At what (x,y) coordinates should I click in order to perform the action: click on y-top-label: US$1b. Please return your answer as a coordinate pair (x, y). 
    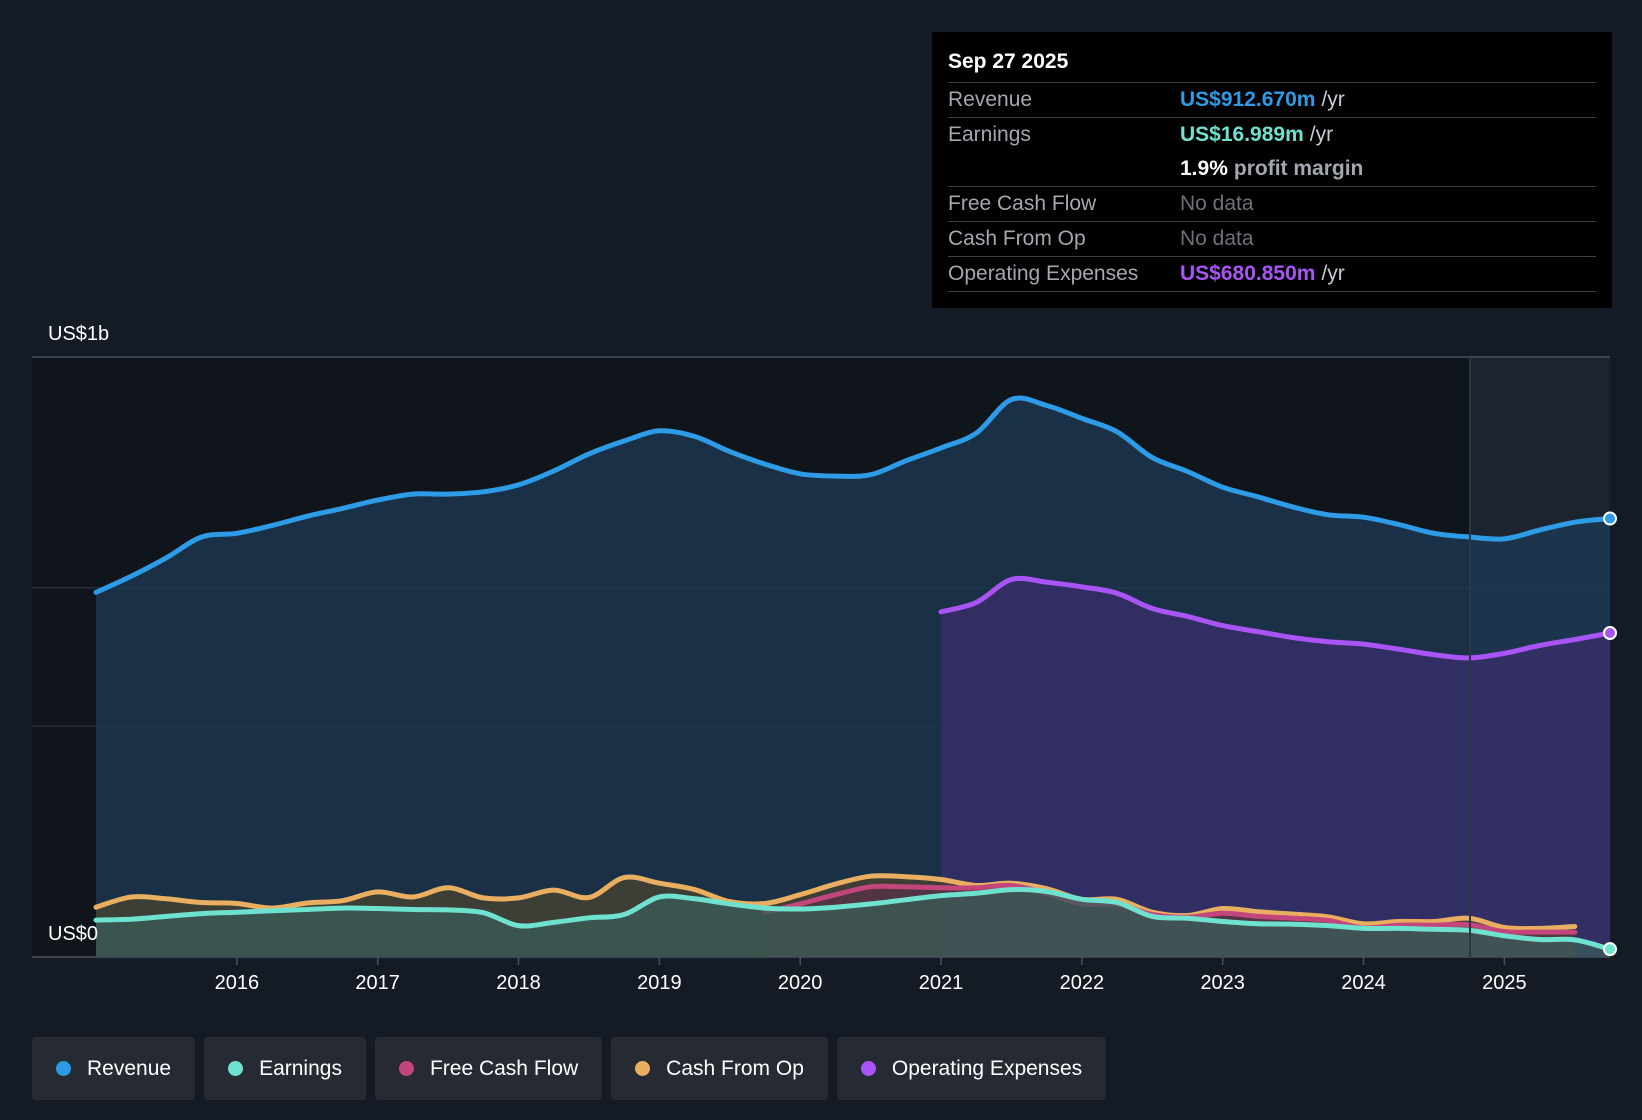
    Looking at the image, I should click on (78, 334).